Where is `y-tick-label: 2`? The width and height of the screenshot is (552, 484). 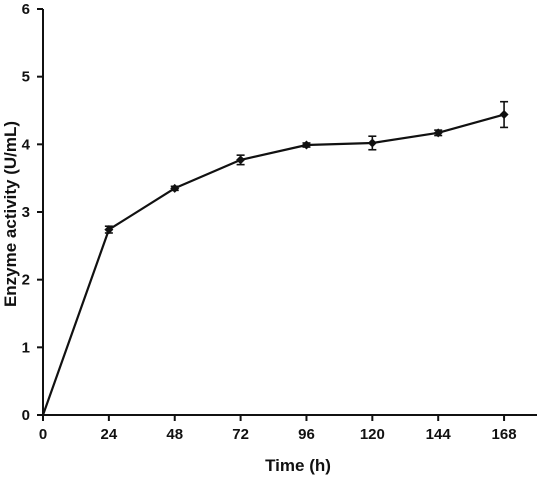 y-tick-label: 2 is located at coordinates (26, 280).